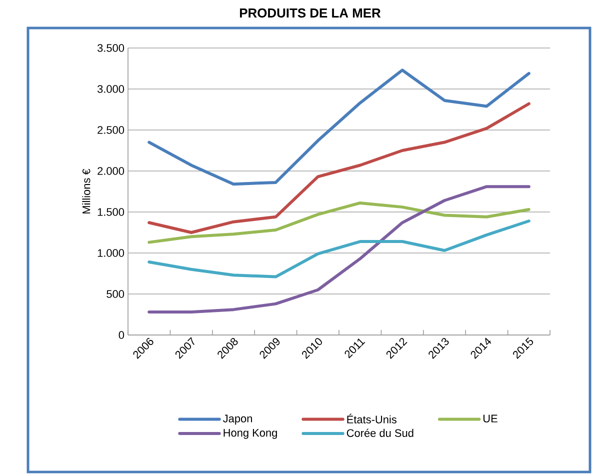 This screenshot has width=593, height=475. Describe the element at coordinates (86, 191) in the screenshot. I see `y-axis-title: Millions €` at that location.